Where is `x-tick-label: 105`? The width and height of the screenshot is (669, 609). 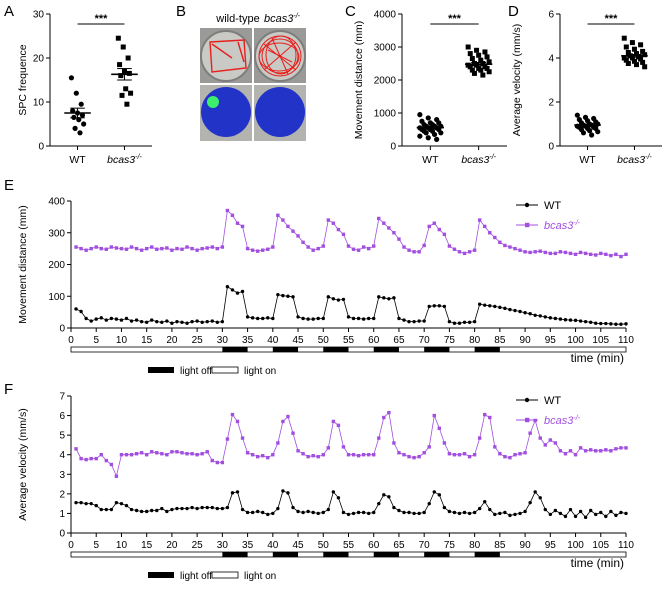 x-tick-label: 105 is located at coordinates (600, 545).